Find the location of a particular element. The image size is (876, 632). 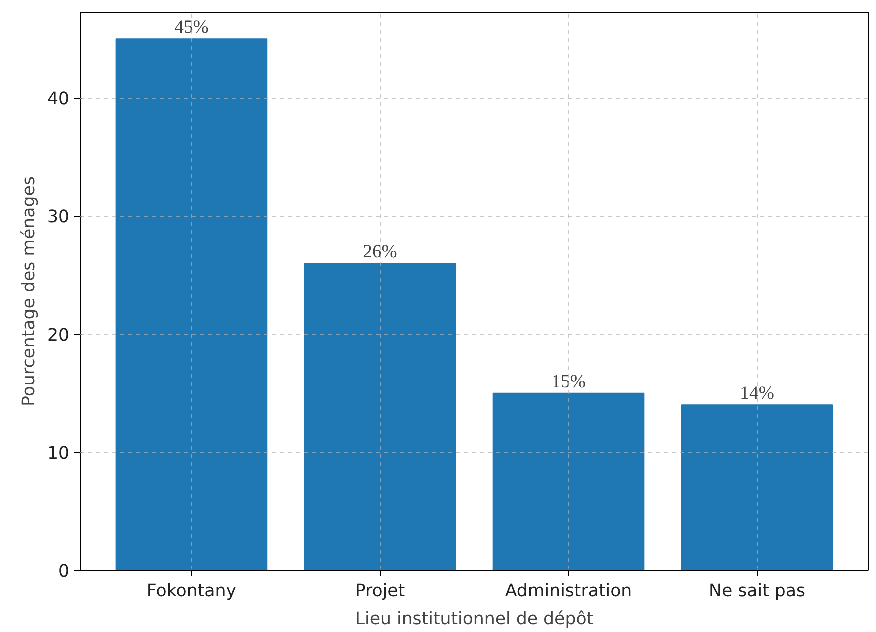

y-tick-label: 40 is located at coordinates (58, 100).